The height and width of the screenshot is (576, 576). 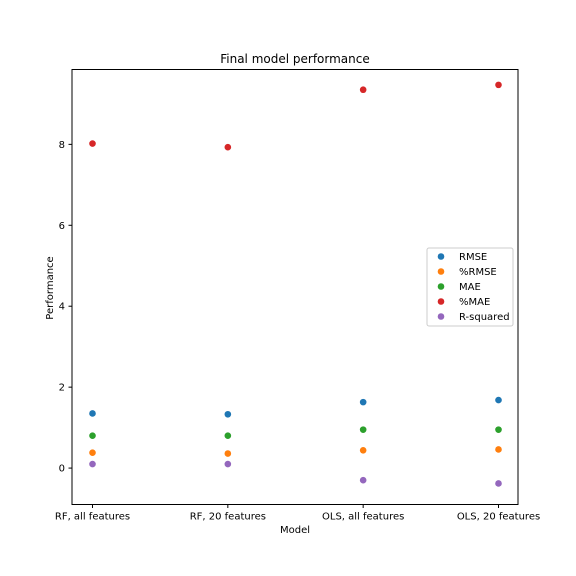 I want to click on x-tick-label: RF, all features, so click(x=92, y=517).